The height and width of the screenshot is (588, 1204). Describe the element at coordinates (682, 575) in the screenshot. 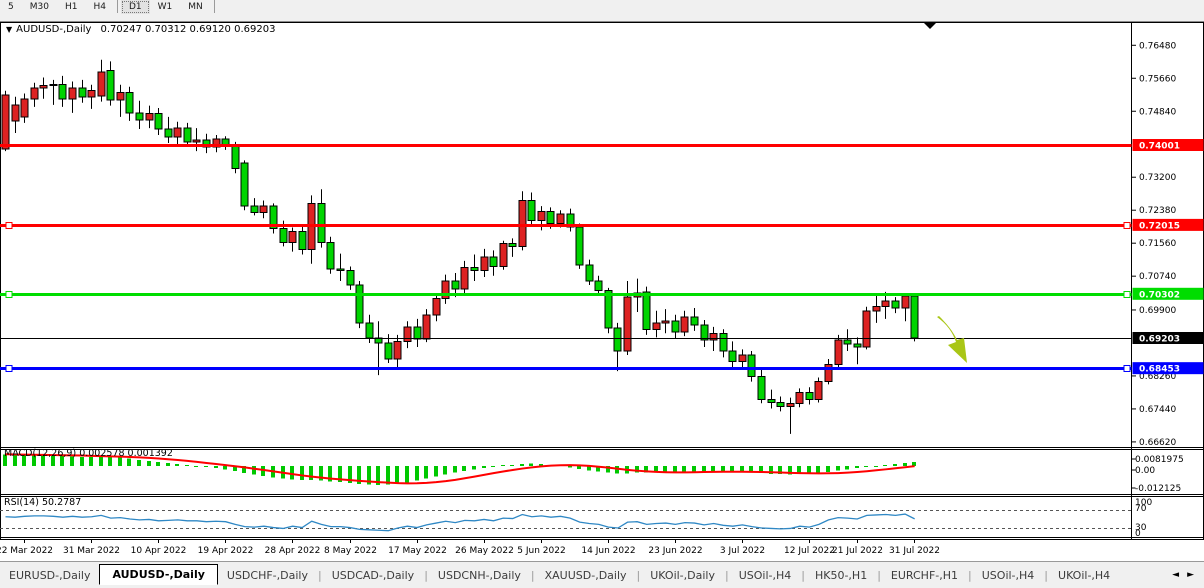

I see `tab-ukoil-daily: UKOil-,Daily` at that location.